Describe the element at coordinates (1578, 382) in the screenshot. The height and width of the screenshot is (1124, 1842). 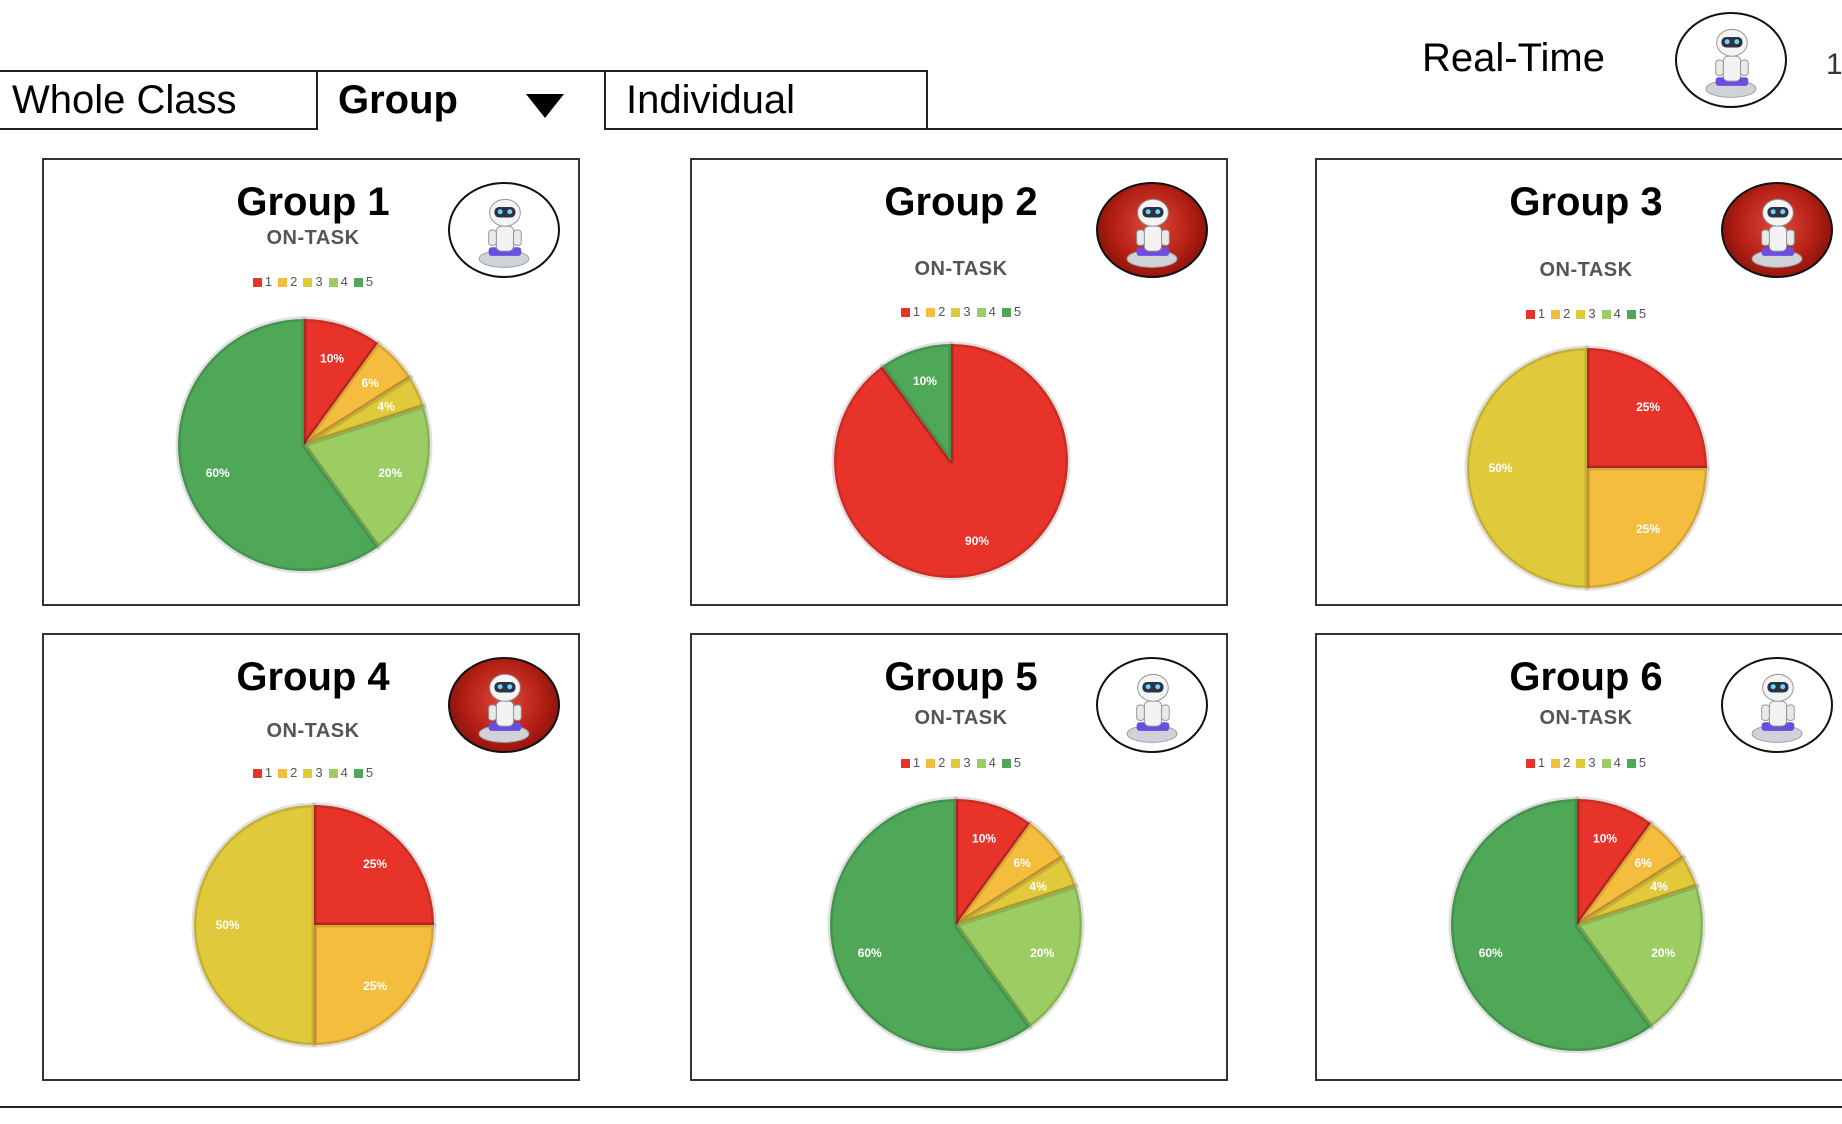
I see `group-card-3: Group 3 ON-TASK 1 2 3 4 5 25% 25% 50%` at that location.